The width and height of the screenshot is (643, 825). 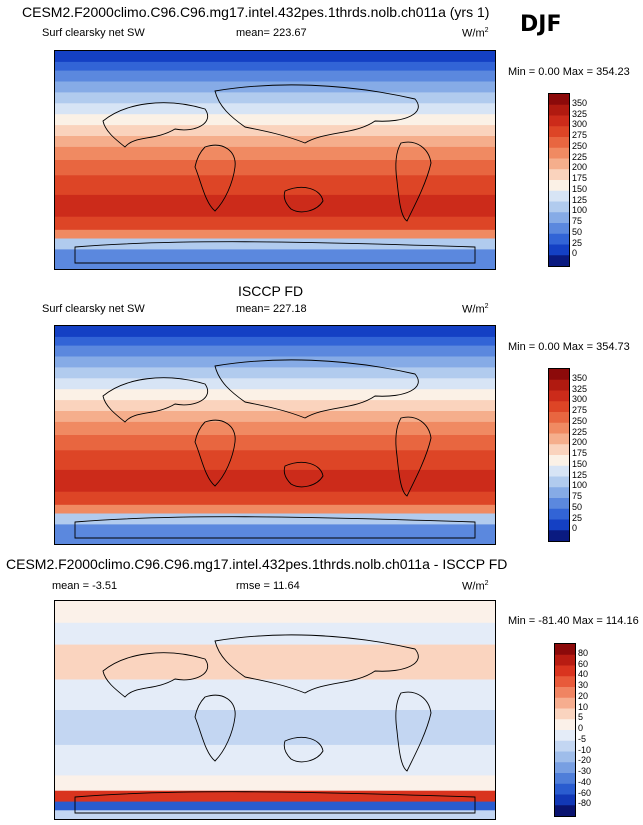 I want to click on colorbar-tick-label: 40, so click(x=583, y=674).